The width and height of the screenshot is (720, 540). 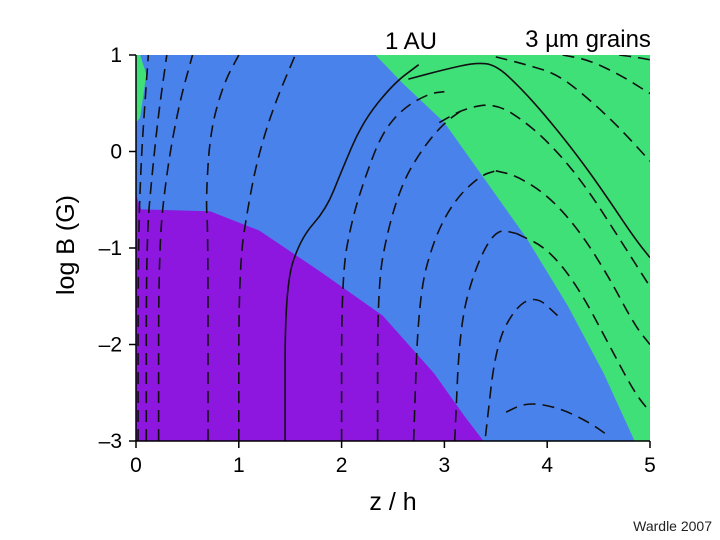 I want to click on region-ambipolar-left, so click(x=141, y=89).